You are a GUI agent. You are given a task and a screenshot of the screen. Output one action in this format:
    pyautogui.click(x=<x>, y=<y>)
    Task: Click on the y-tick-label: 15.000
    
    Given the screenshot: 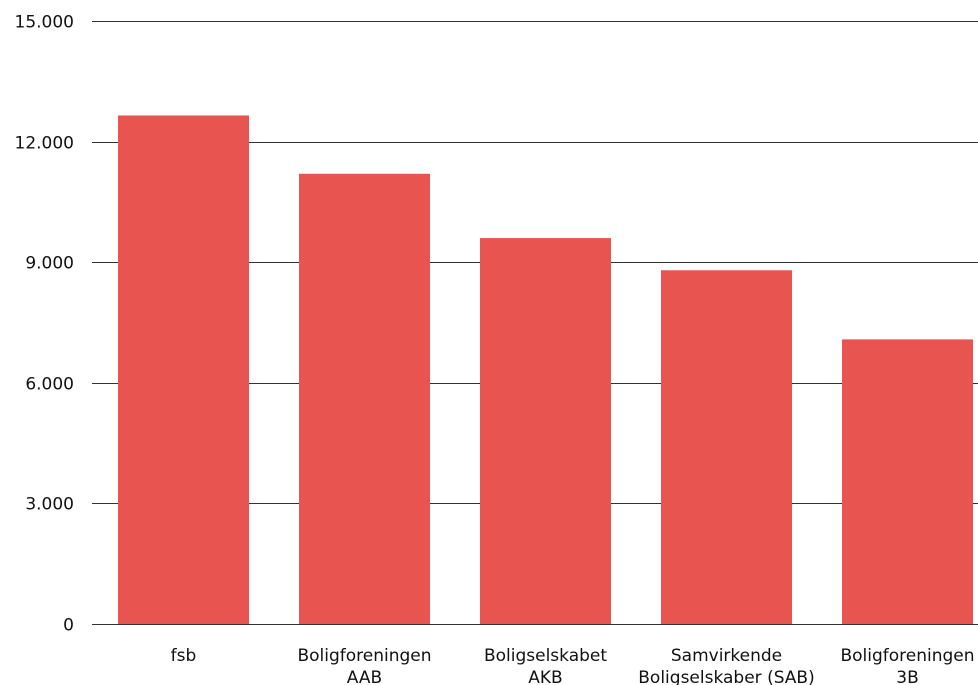 What is the action you would take?
    pyautogui.click(x=44, y=23)
    